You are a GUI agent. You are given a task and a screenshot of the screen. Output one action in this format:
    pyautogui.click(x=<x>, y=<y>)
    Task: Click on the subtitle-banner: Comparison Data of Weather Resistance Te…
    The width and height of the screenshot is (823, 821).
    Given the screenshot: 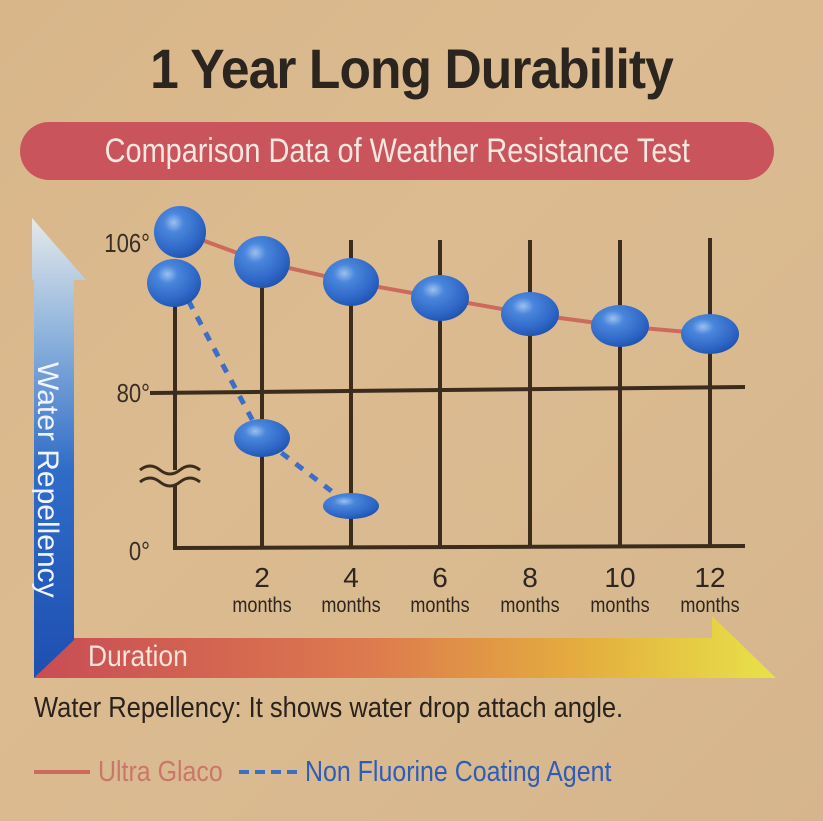 What is the action you would take?
    pyautogui.click(x=397, y=151)
    